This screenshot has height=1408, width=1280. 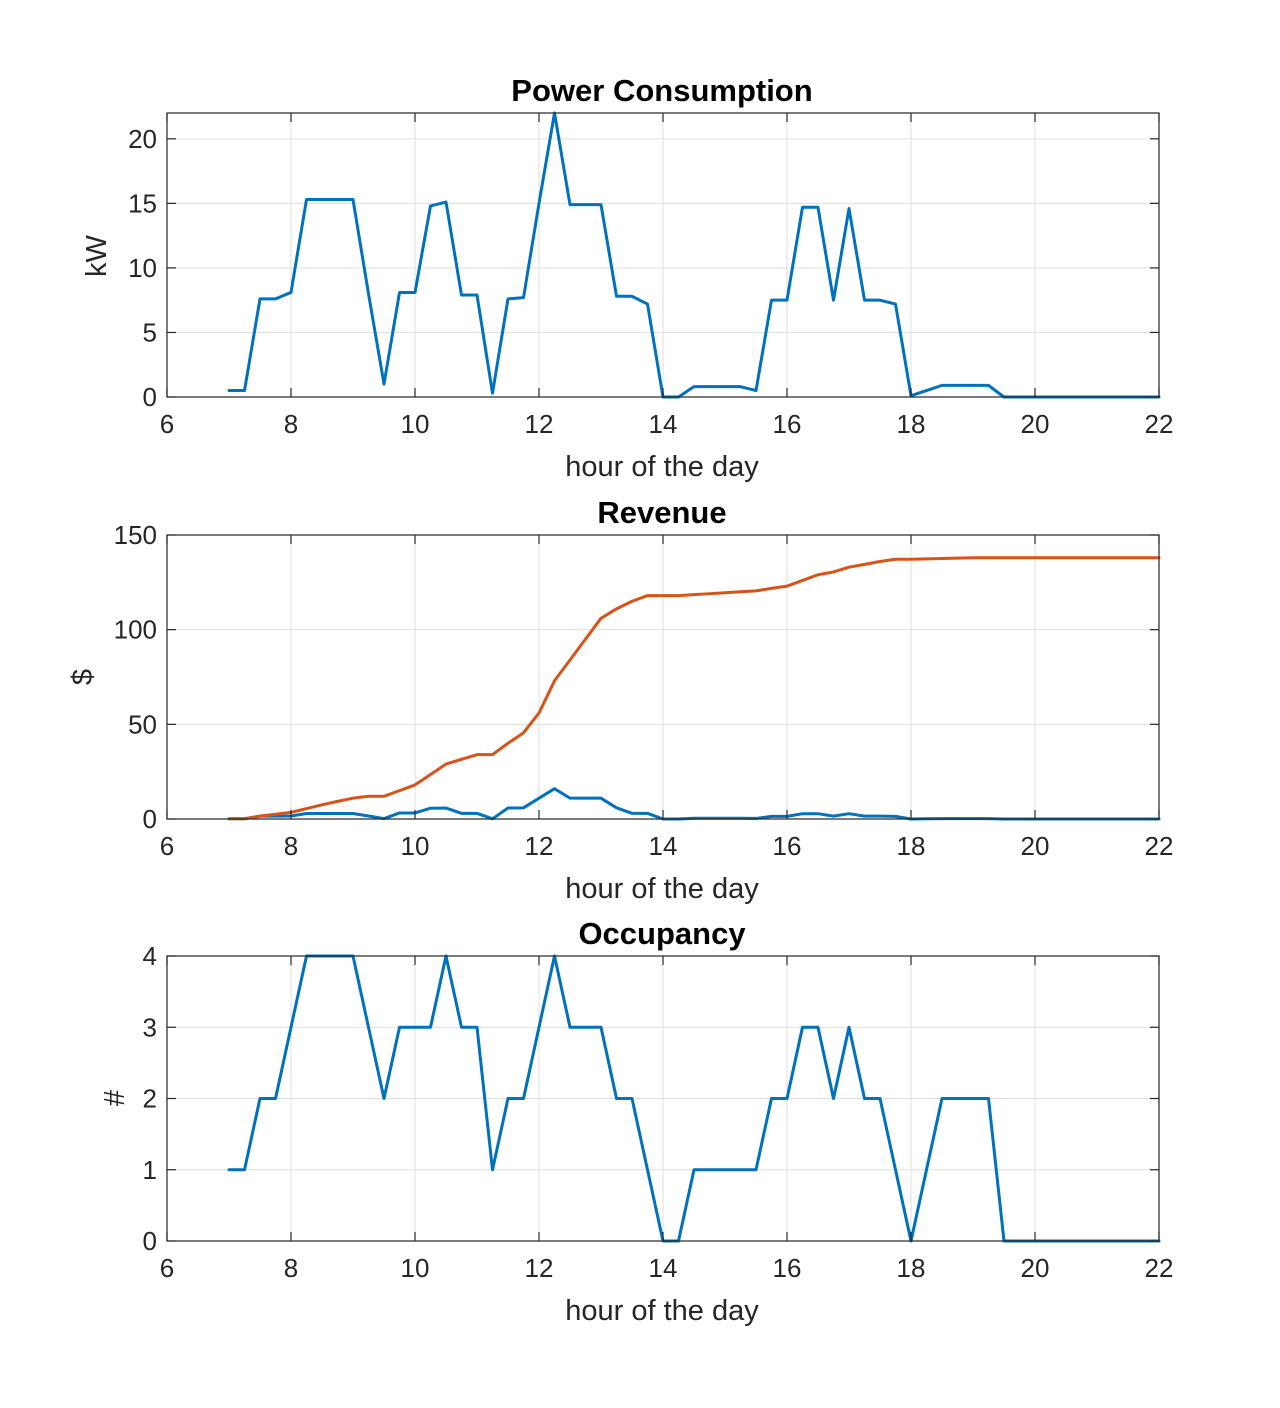 I want to click on y-tick-label: 100, so click(x=135, y=630).